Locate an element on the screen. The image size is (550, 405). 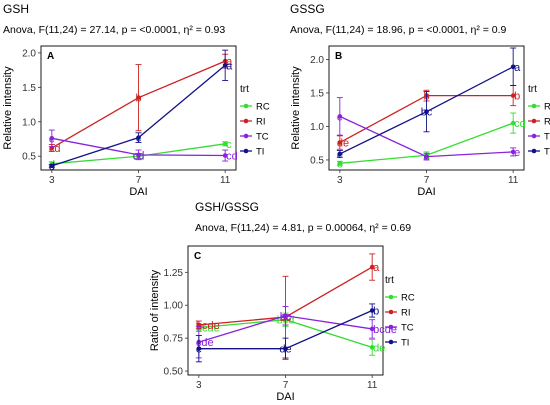
y-tick-label: 0.75 is located at coordinates (174, 339).